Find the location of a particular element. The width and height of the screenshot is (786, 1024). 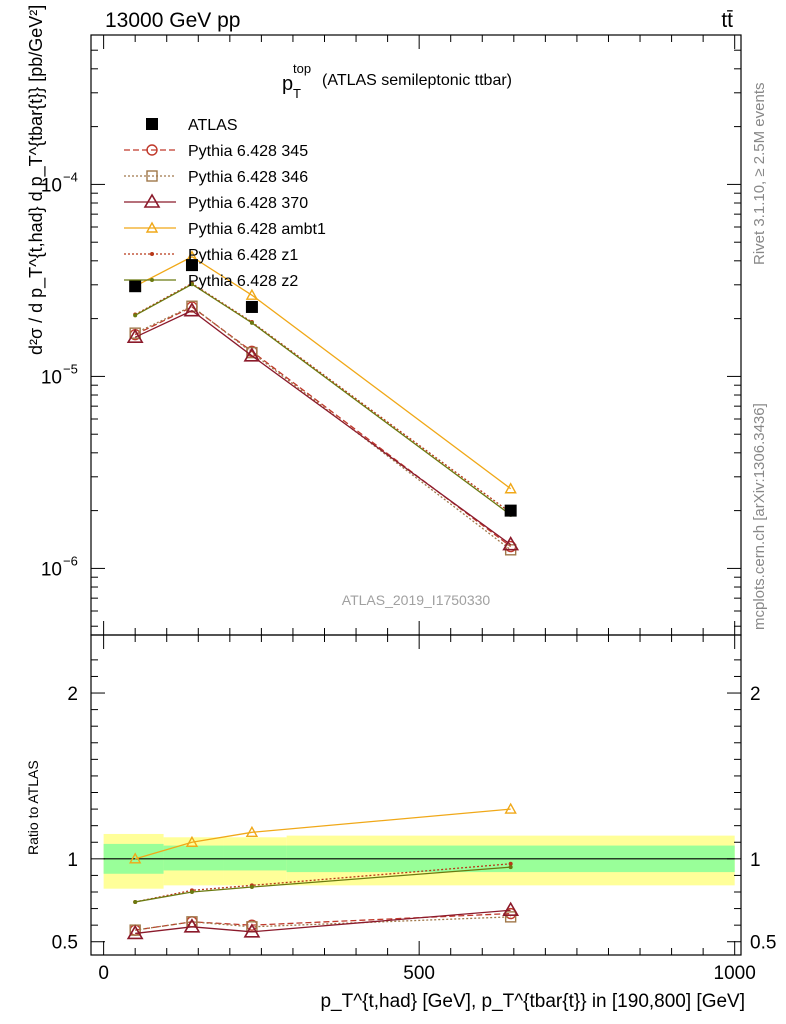

y-tick-label-exp: −6 is located at coordinates (70, 560).